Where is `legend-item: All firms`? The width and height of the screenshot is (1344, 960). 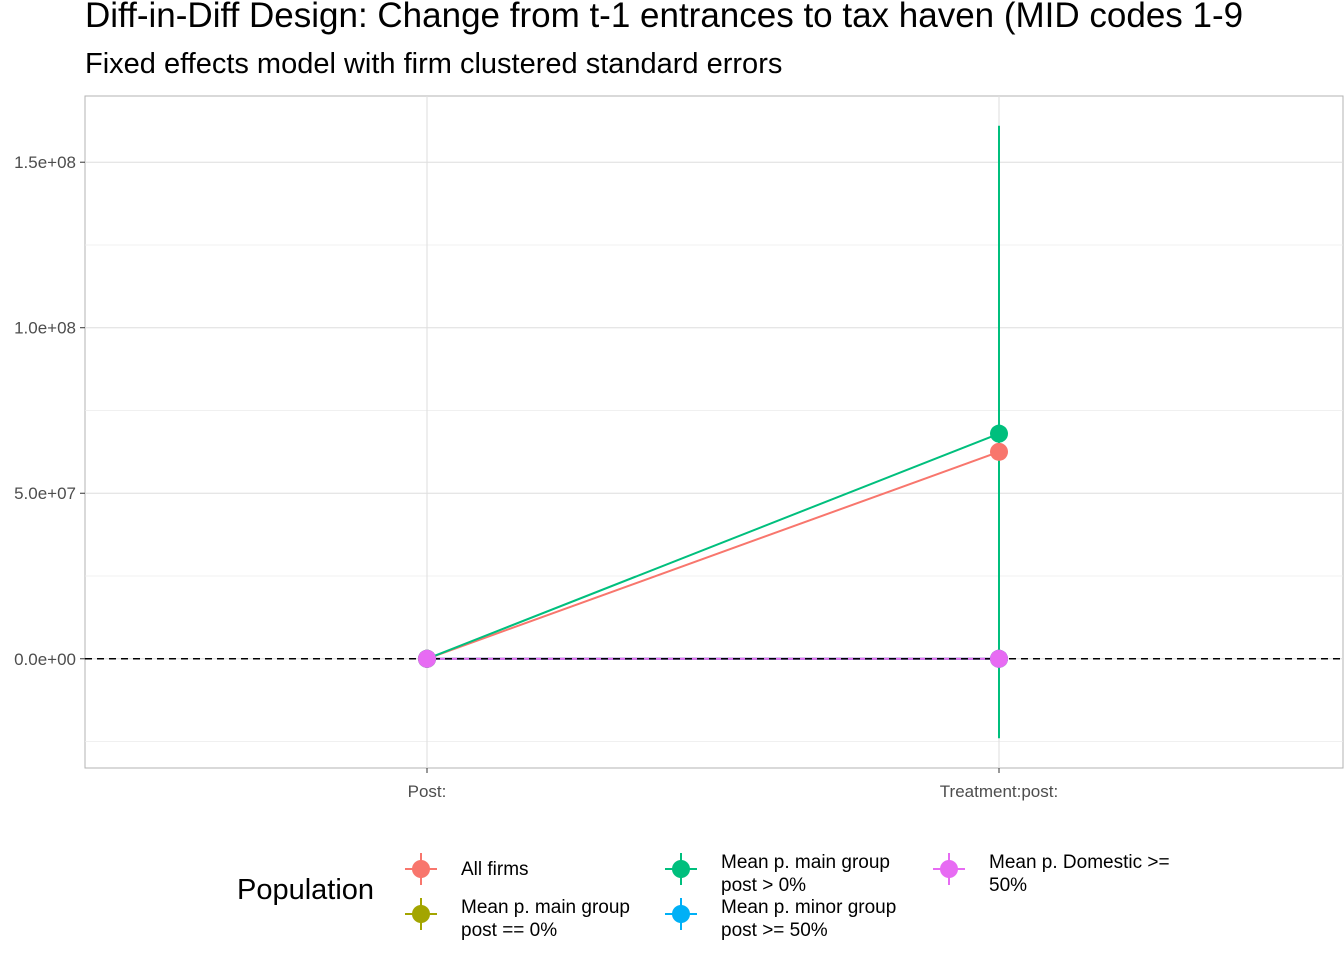
legend-item: All firms is located at coordinates (466, 869).